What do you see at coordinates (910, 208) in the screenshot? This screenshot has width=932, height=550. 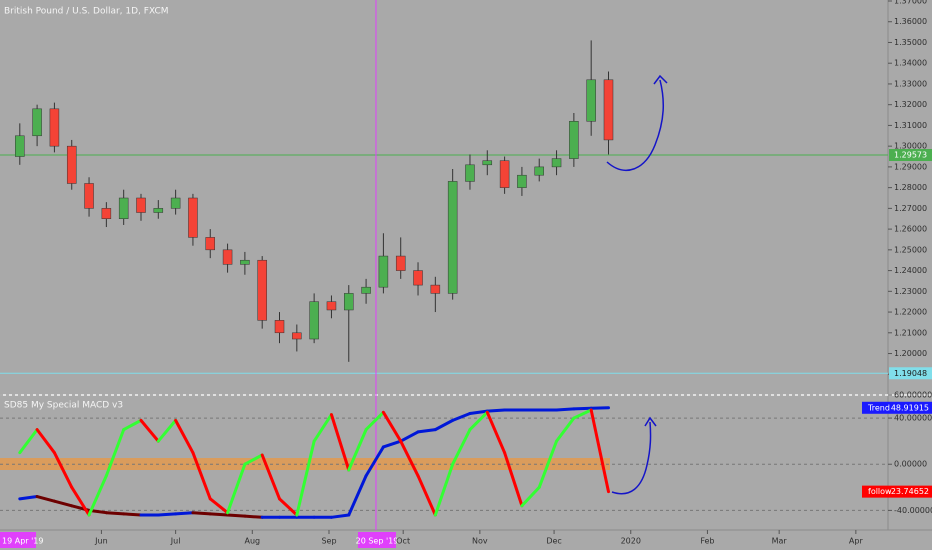 I see `y-tick-label: 1.27000` at bounding box center [910, 208].